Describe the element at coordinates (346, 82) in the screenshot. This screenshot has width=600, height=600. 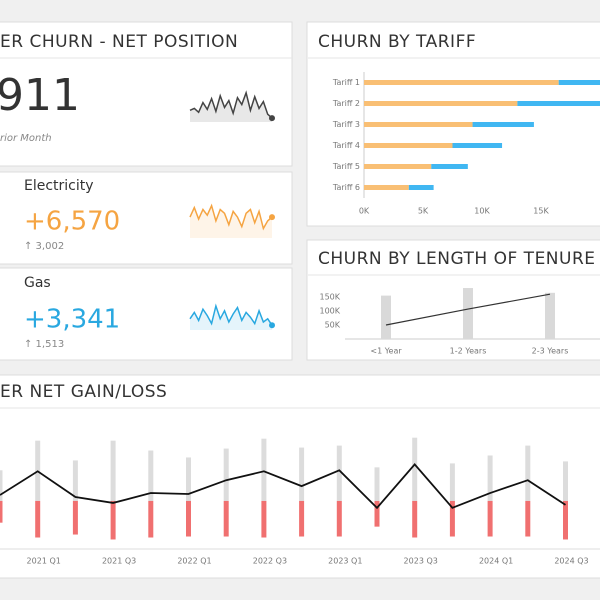
I see `y-tick-label: Tariff 1` at that location.